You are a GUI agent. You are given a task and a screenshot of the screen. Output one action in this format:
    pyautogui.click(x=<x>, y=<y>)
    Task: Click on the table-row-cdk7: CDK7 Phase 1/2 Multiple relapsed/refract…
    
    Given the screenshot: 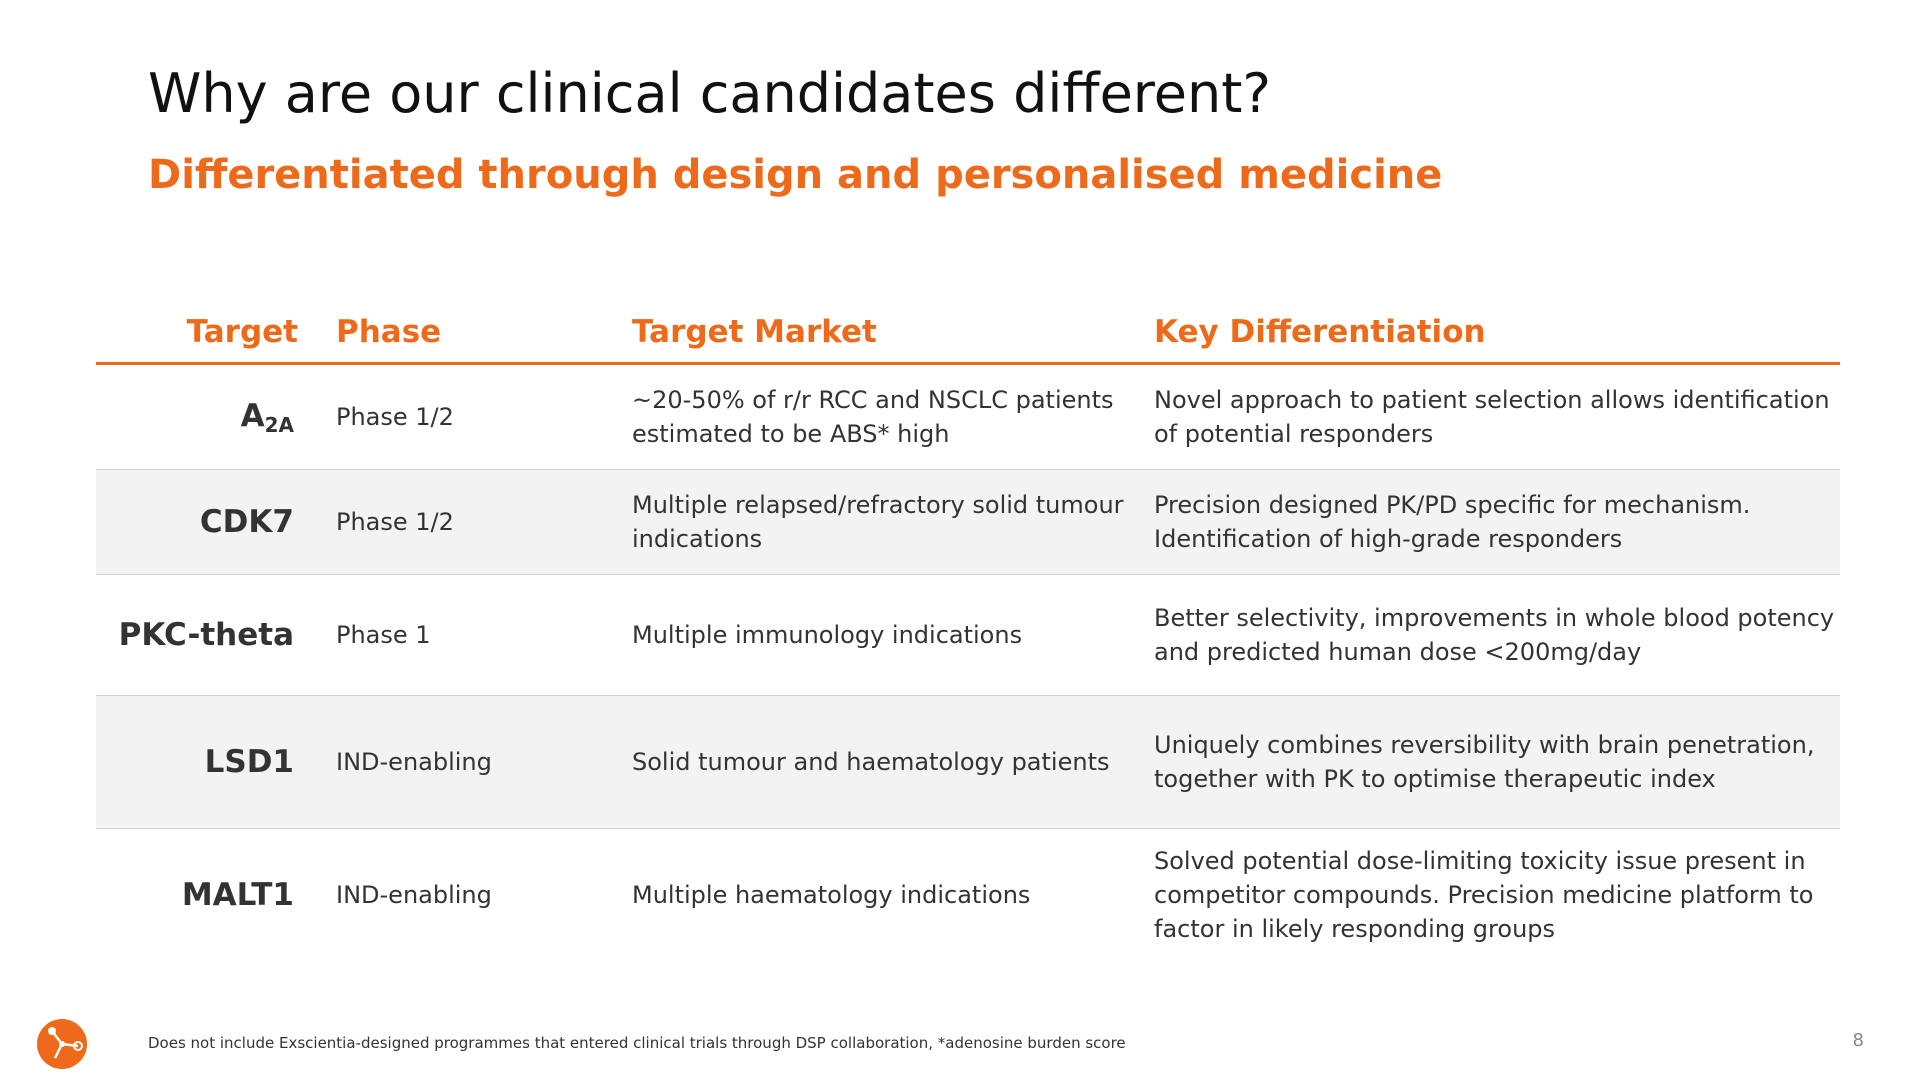 What is the action you would take?
    pyautogui.click(x=968, y=522)
    